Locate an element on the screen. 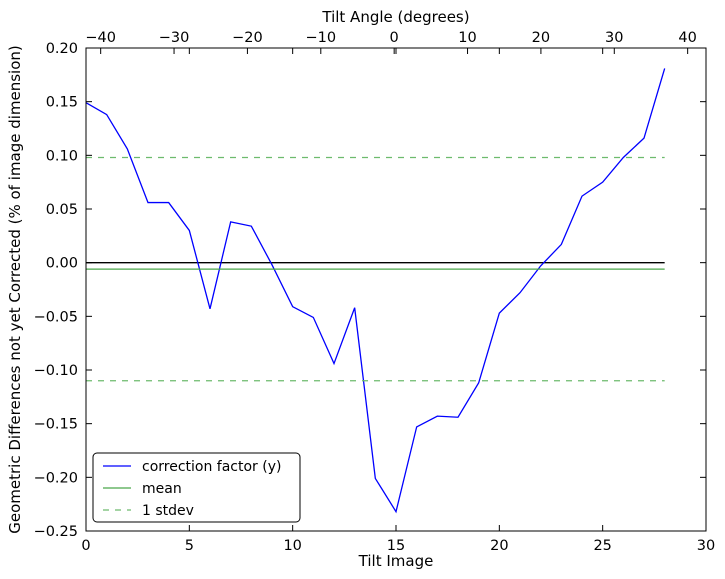 The image size is (725, 579). x-tick-label: 30 is located at coordinates (706, 546).